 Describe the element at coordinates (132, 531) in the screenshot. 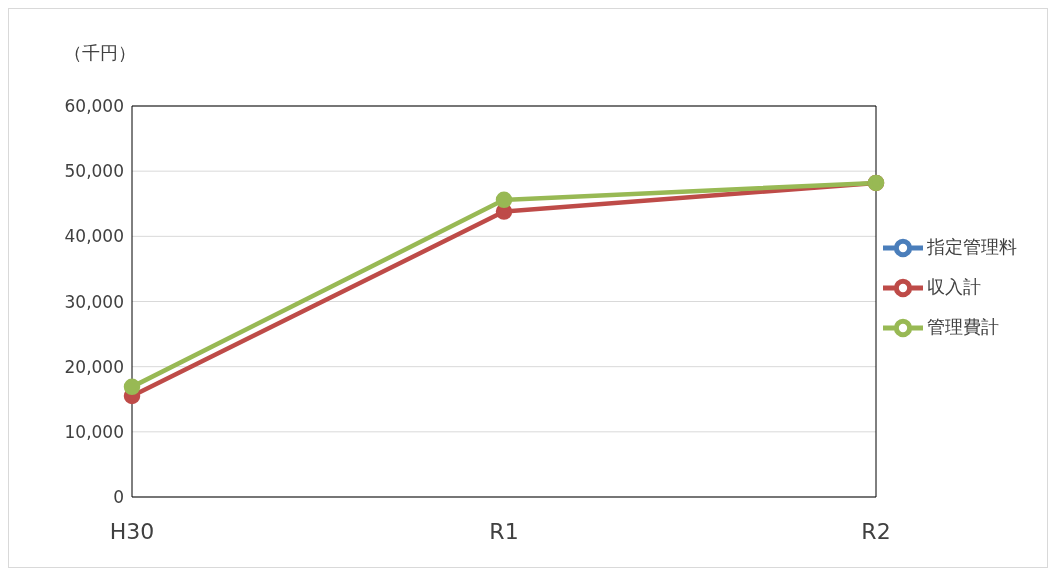

I see `x-tick-label: H30` at that location.